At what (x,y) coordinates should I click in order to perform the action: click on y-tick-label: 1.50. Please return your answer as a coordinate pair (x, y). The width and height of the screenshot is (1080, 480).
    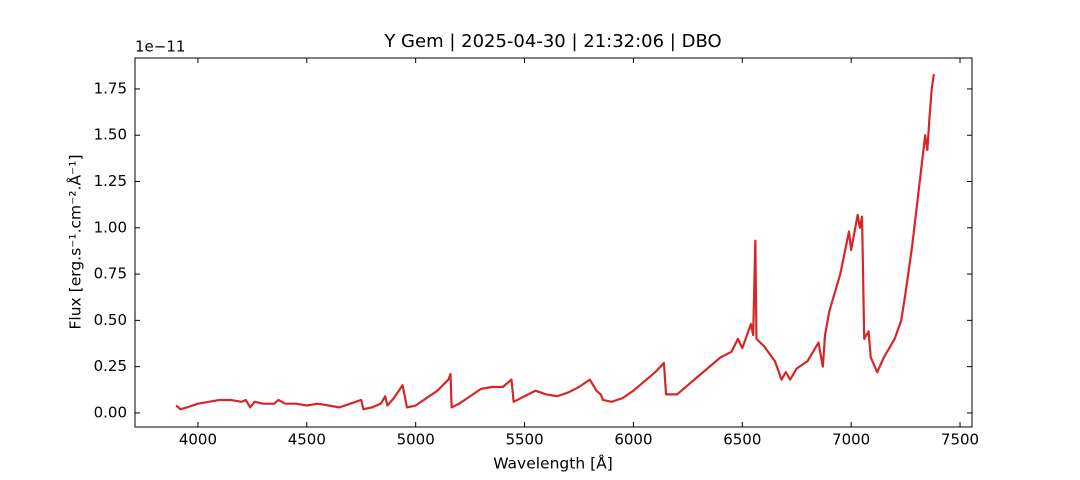
    Looking at the image, I should click on (110, 135).